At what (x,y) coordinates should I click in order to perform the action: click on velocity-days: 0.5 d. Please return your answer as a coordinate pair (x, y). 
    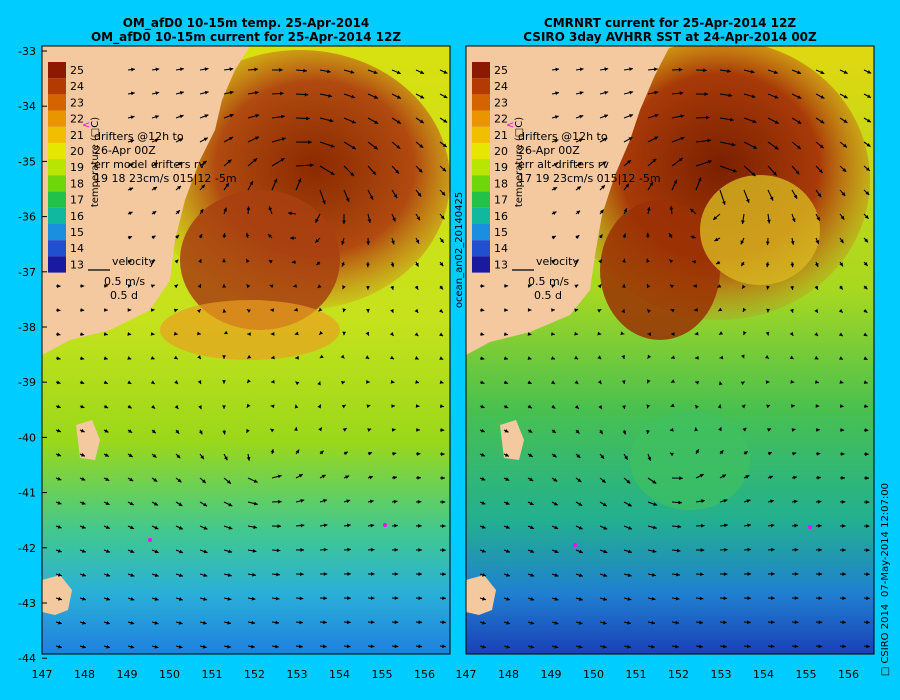
    Looking at the image, I should click on (548, 295).